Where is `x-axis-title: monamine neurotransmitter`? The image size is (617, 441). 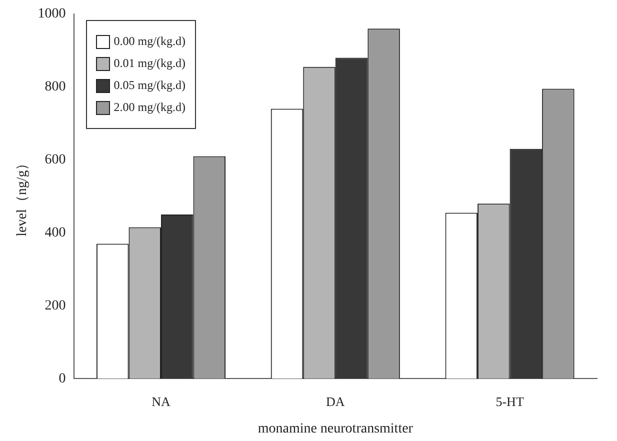
x-axis-title: monamine neurotransmitter is located at coordinates (336, 428).